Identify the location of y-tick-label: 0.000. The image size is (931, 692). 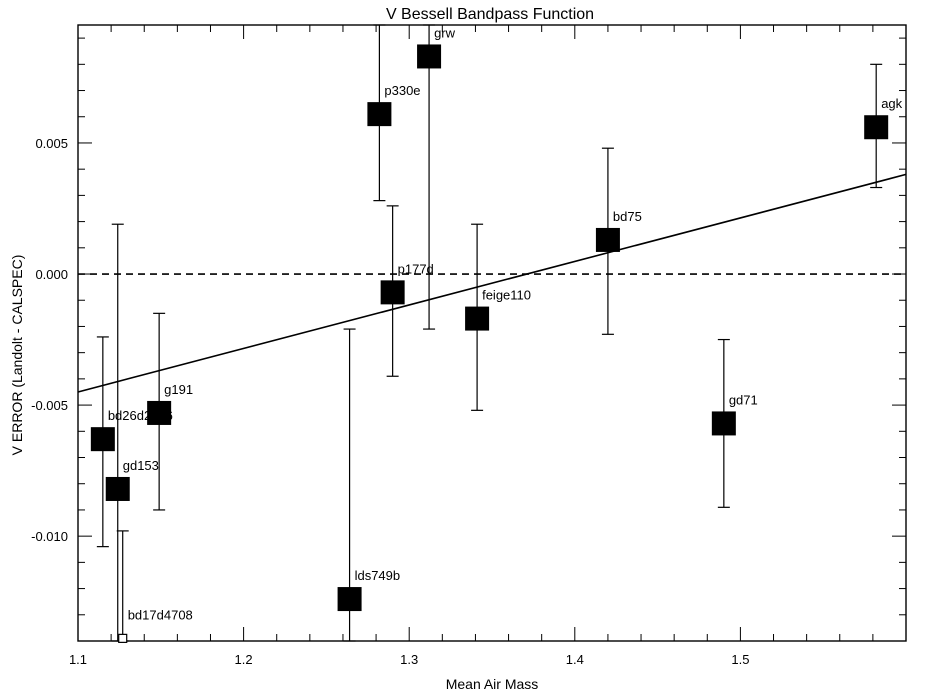
(51, 274).